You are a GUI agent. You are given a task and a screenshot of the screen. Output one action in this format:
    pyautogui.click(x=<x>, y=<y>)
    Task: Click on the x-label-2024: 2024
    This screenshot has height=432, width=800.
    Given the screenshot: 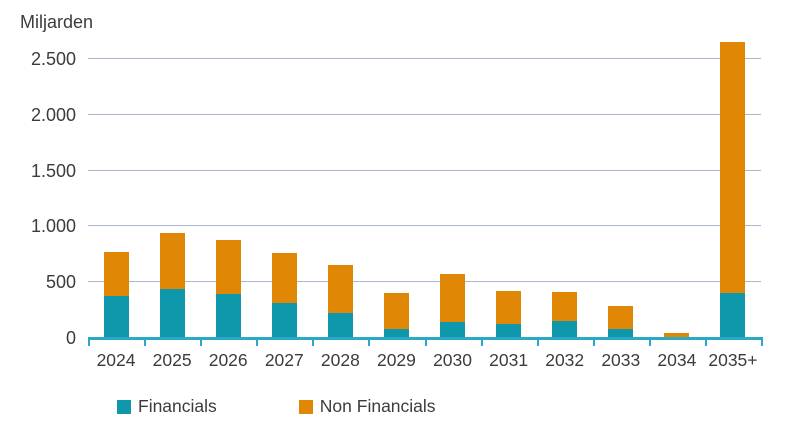 What is the action you would take?
    pyautogui.click(x=116, y=360)
    